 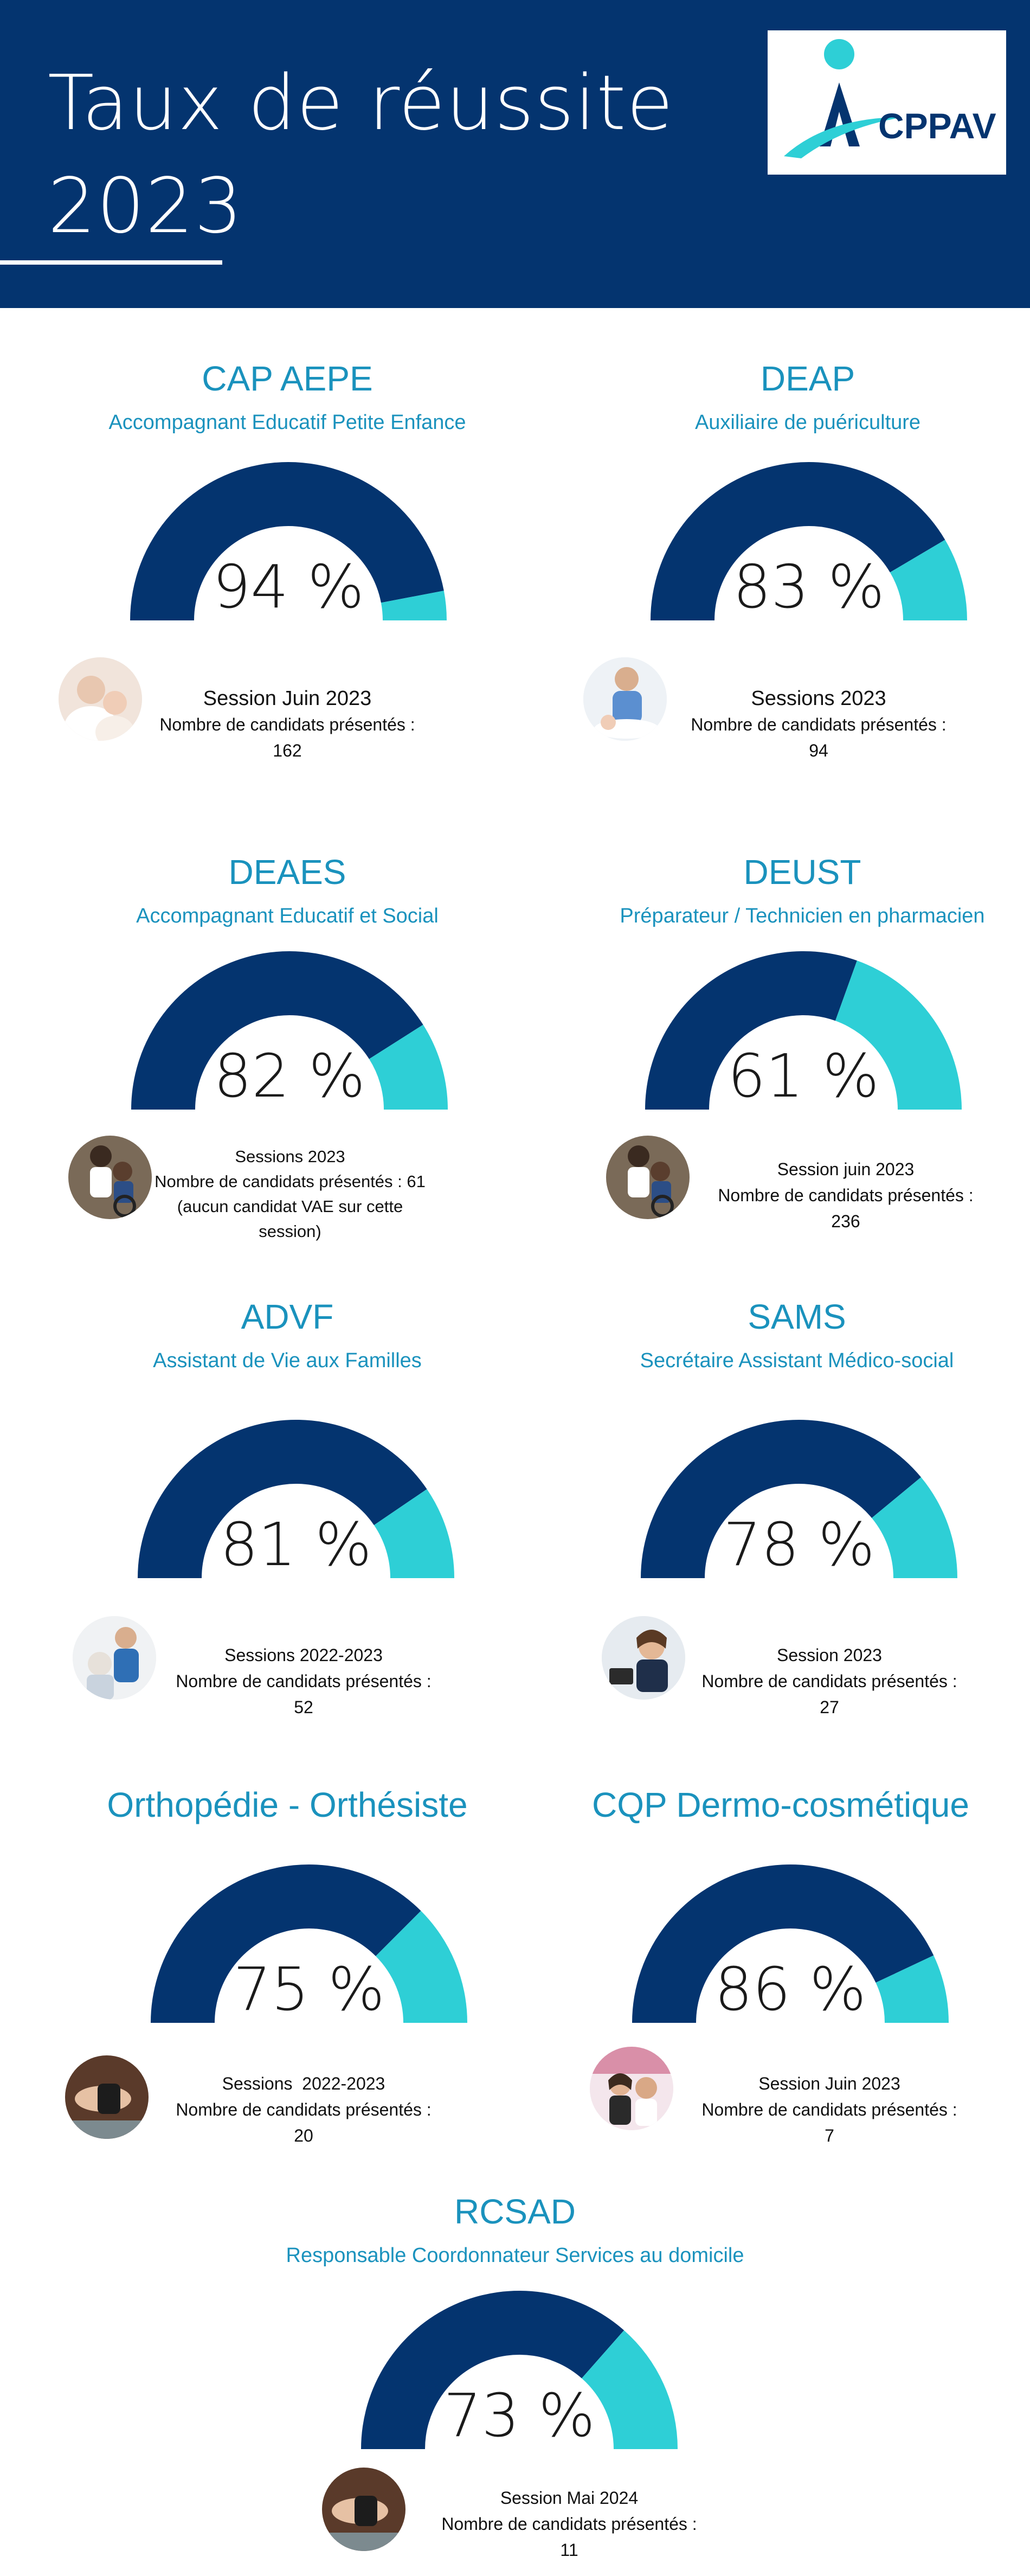 What do you see at coordinates (519, 2415) in the screenshot?
I see `gauge-value-label: 73 %` at bounding box center [519, 2415].